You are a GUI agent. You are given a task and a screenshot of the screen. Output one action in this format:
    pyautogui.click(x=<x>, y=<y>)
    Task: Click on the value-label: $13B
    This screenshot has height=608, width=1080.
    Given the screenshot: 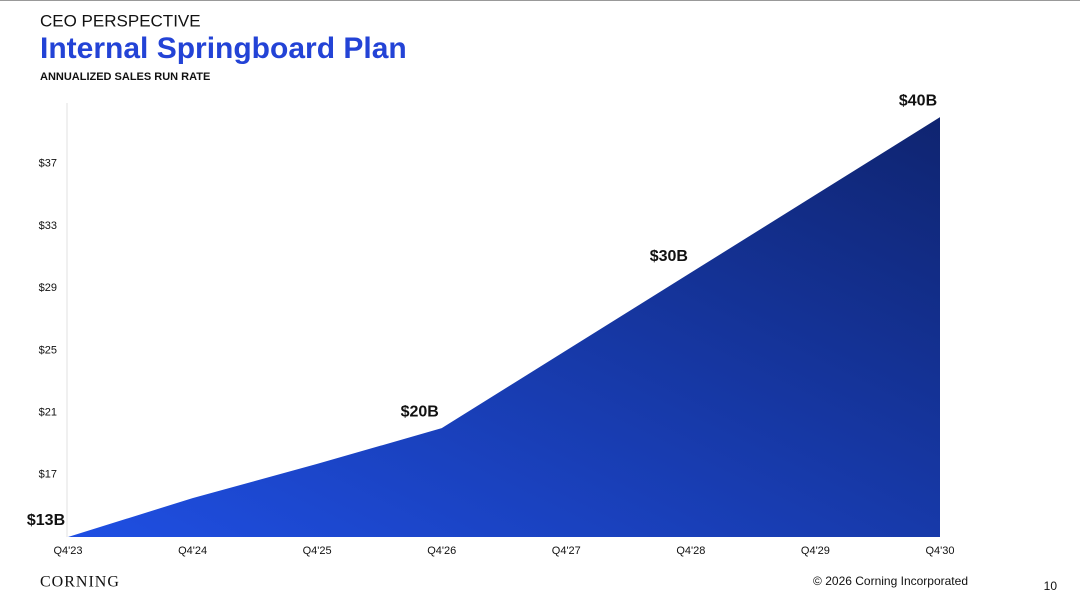 What is the action you would take?
    pyautogui.click(x=46, y=520)
    